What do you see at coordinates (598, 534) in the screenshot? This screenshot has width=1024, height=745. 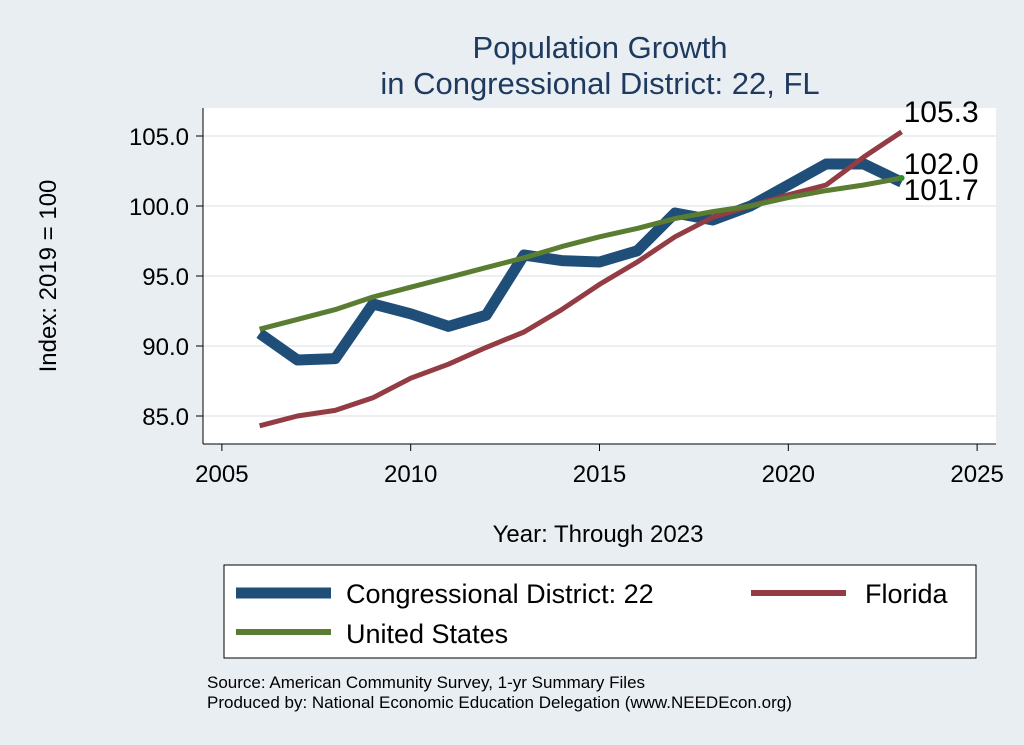 I see `x-axis-label: Year: Through 2023` at bounding box center [598, 534].